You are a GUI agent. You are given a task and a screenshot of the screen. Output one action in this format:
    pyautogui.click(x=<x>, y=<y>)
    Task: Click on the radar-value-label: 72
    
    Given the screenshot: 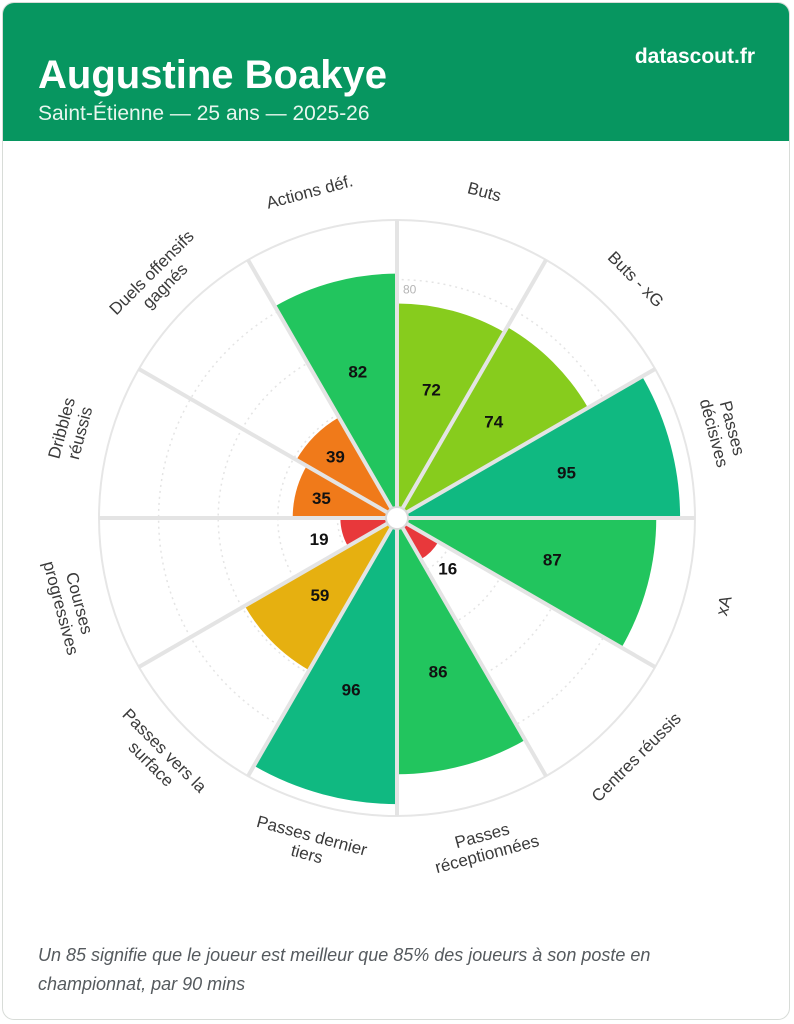 What is the action you would take?
    pyautogui.click(x=431, y=390)
    